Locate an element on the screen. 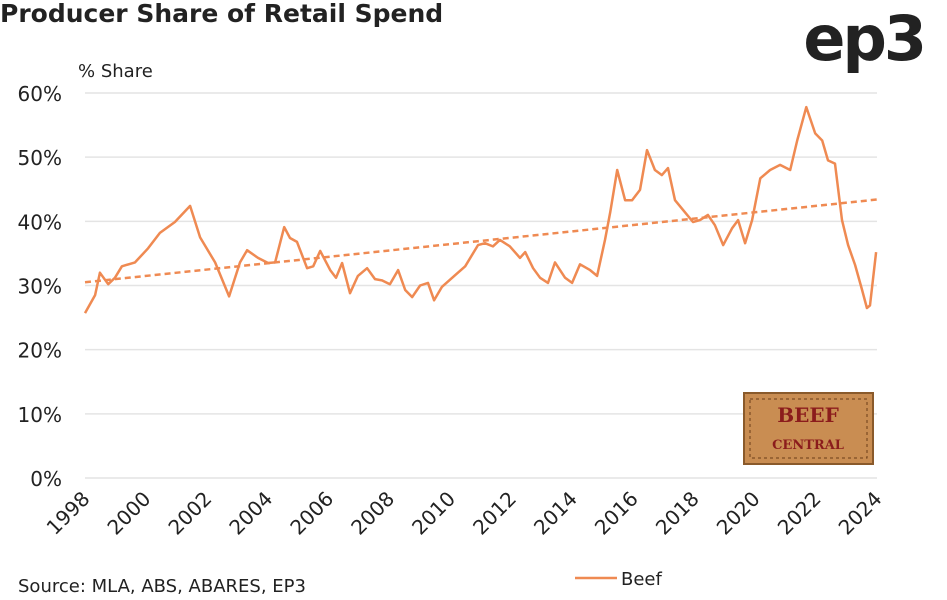 The image size is (947, 600). x-tick-label: 2006 is located at coordinates (311, 513).